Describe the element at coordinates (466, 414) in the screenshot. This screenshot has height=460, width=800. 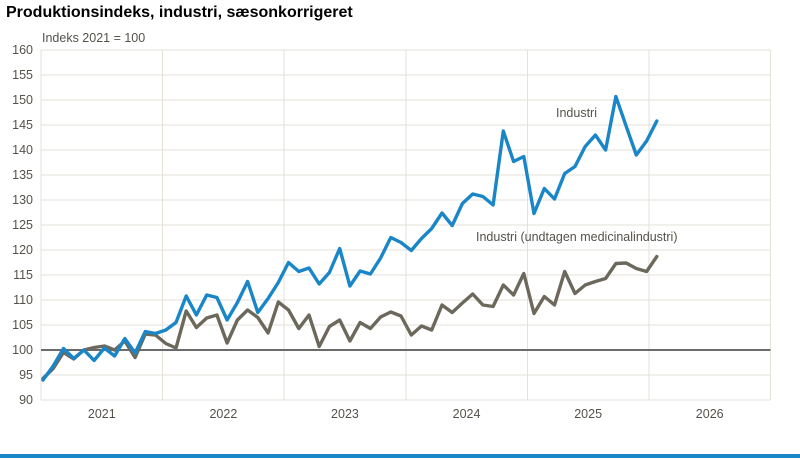
I see `x-tick-label: 2024` at that location.